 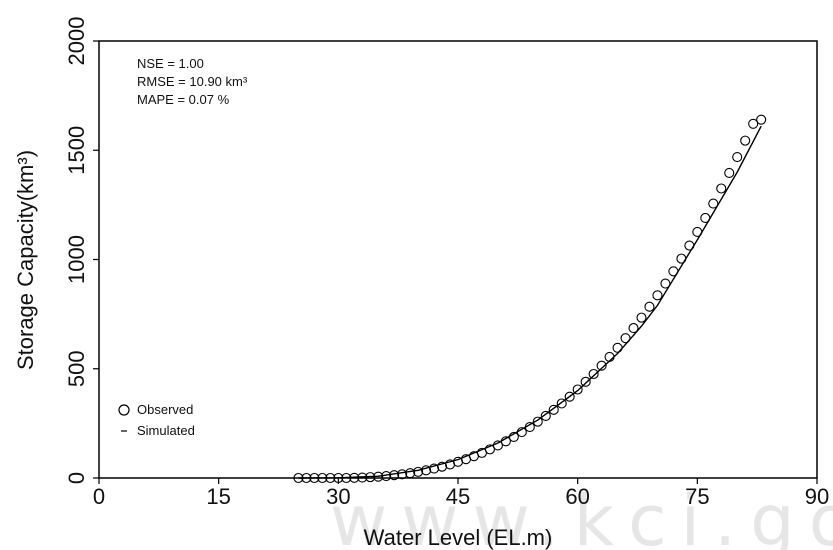 What do you see at coordinates (166, 430) in the screenshot?
I see `legend-simulated-label: Simulated` at bounding box center [166, 430].